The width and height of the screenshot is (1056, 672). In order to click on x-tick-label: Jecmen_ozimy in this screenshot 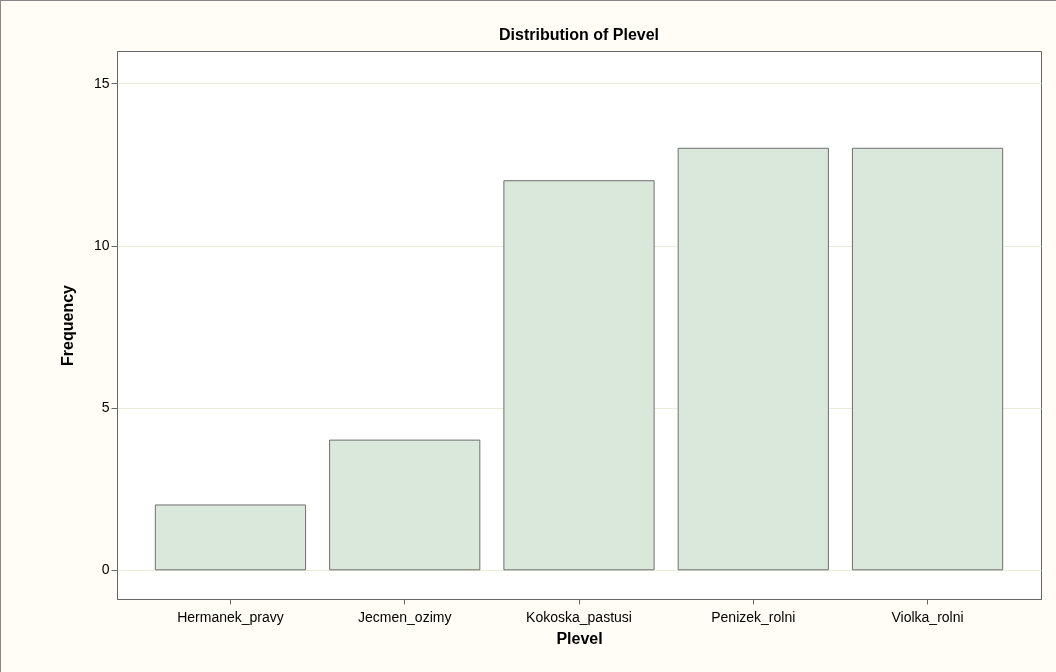, I will do `click(405, 616)`.